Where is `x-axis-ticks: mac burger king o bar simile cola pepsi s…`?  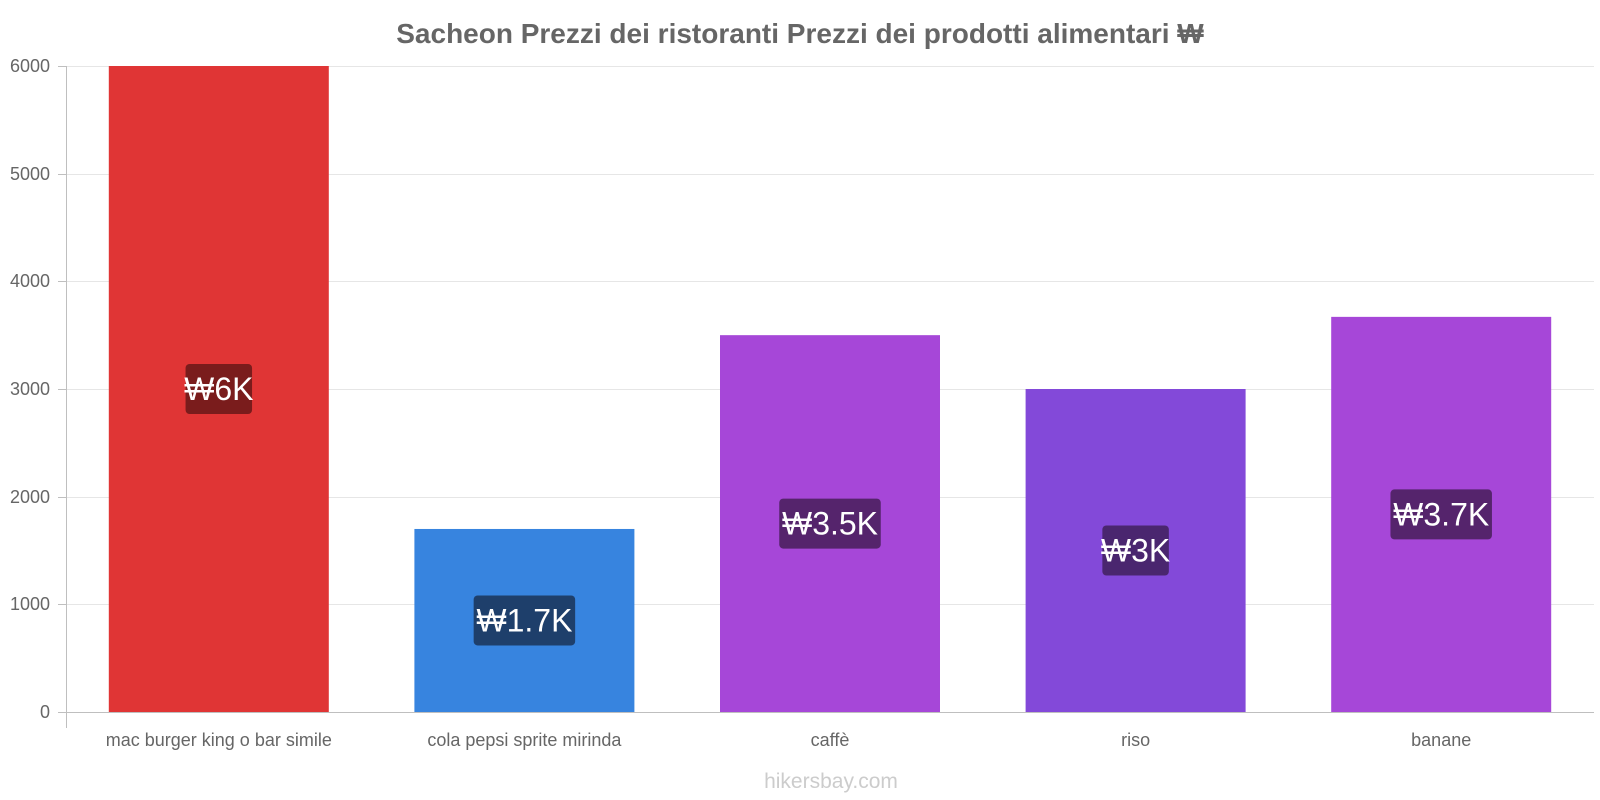 x-axis-ticks: mac burger king o bar simile cola pepsi s… is located at coordinates (788, 740).